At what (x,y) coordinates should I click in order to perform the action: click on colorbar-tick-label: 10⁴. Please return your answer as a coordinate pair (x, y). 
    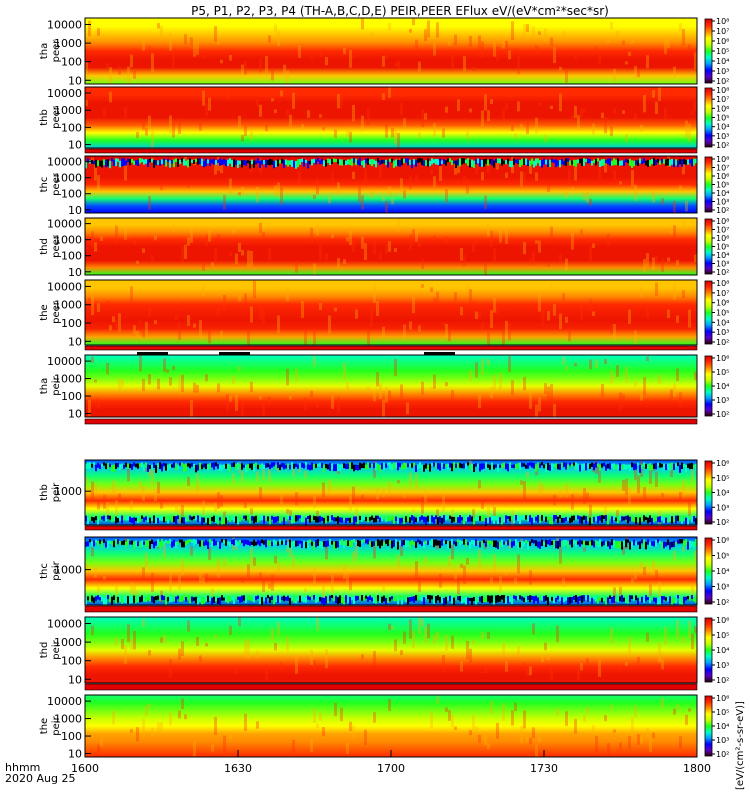
    Looking at the image, I should click on (722, 571).